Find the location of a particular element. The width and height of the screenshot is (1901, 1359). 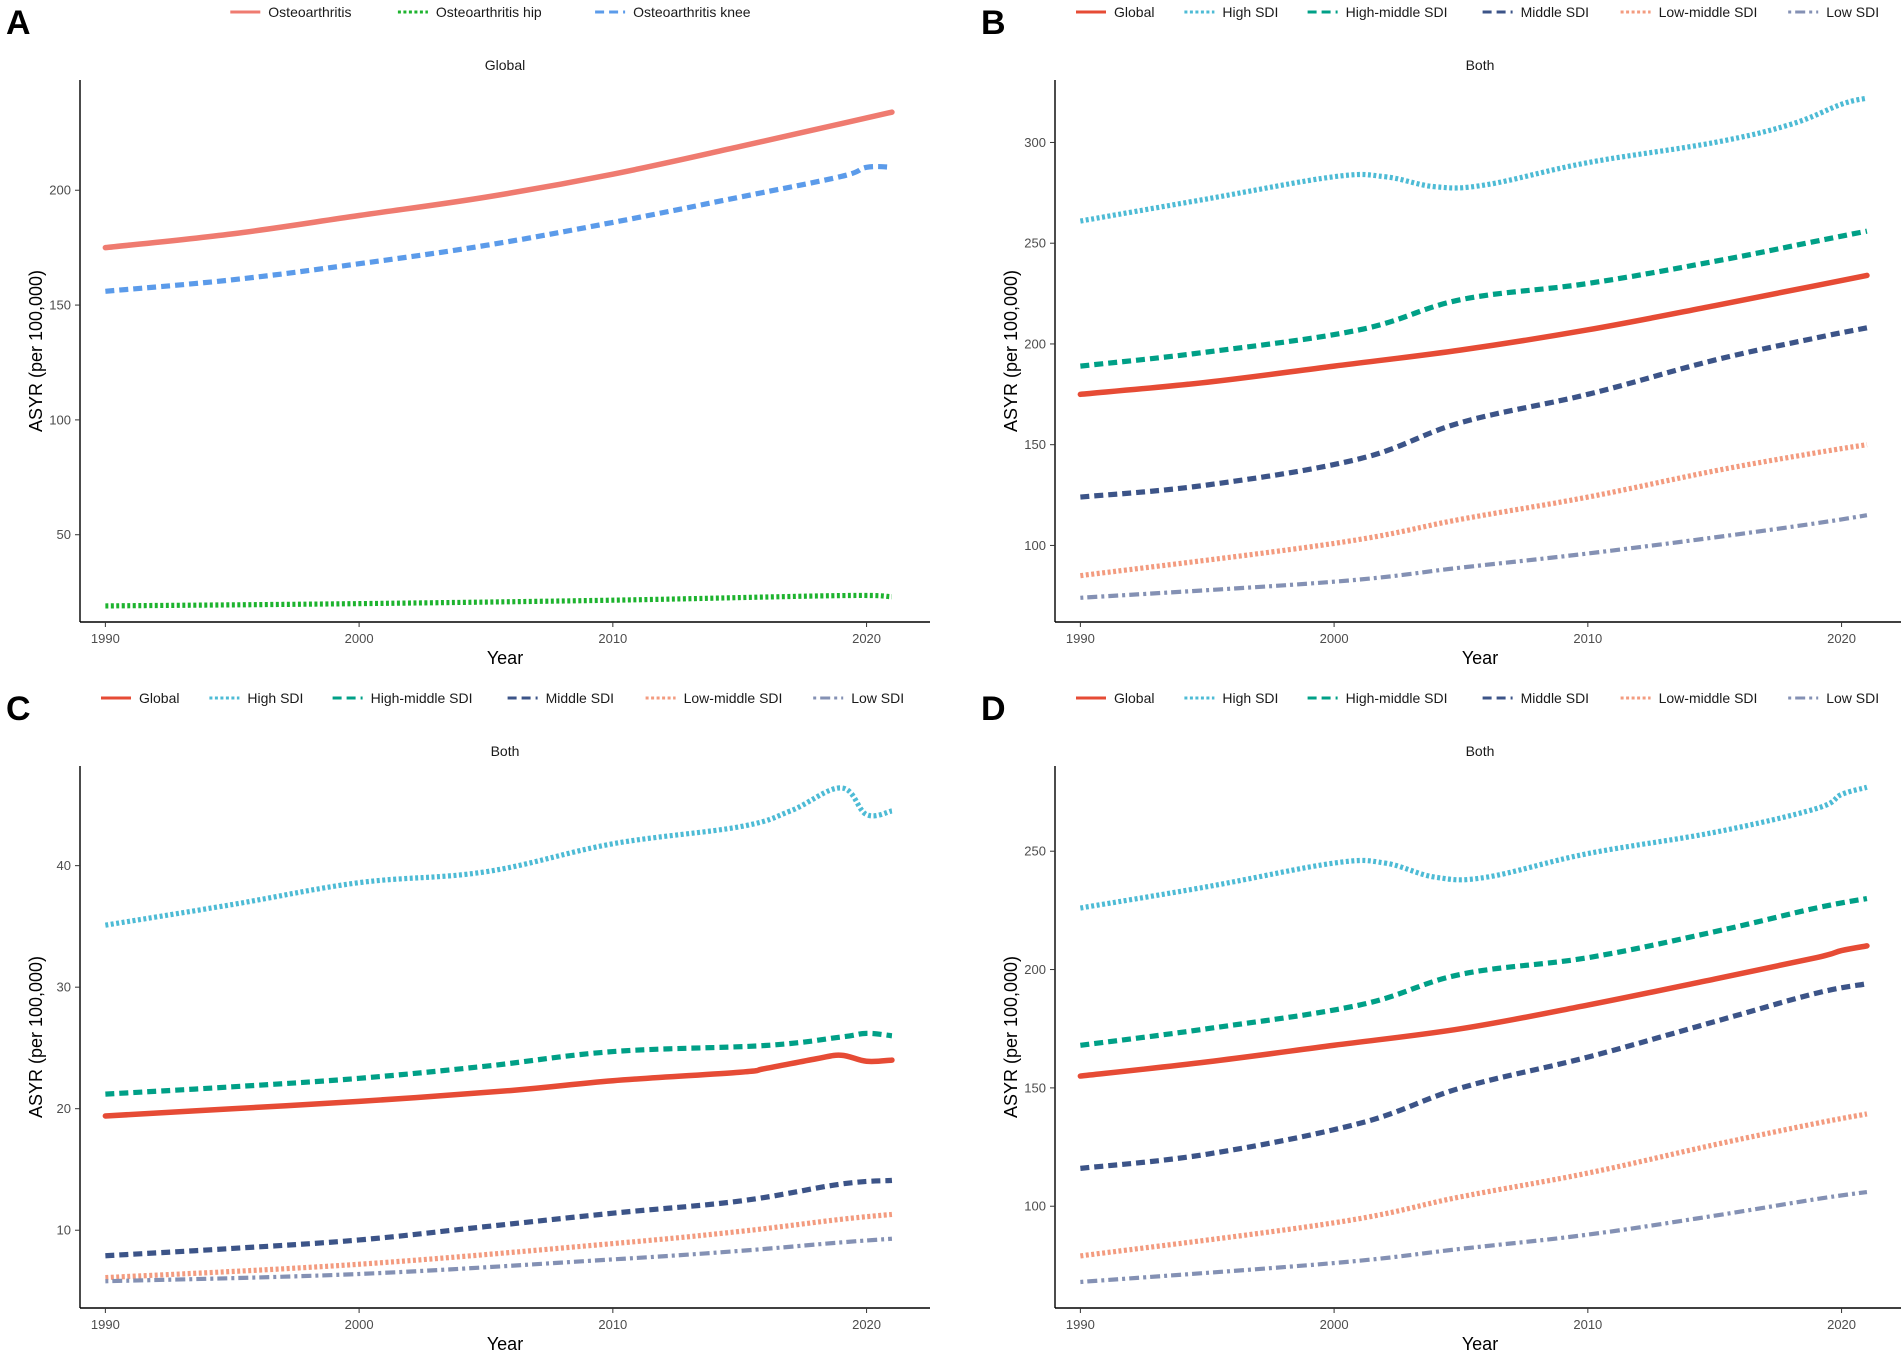

panel-label-a: A is located at coordinates (18, 23).